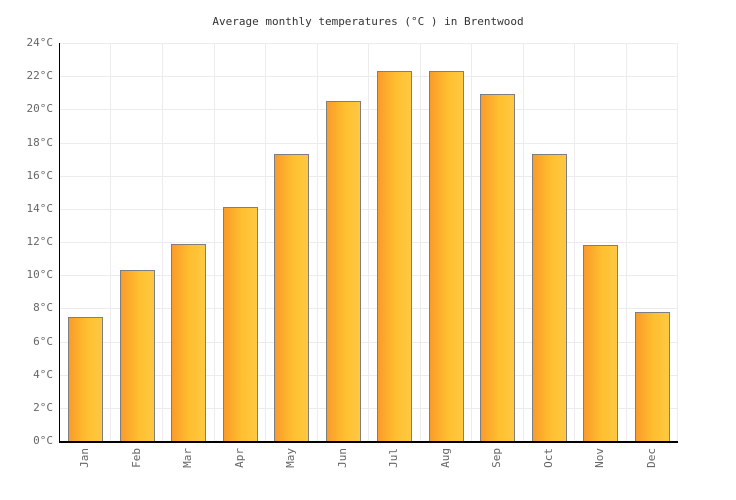  I want to click on x-slot-mar: Mar, so click(188, 471).